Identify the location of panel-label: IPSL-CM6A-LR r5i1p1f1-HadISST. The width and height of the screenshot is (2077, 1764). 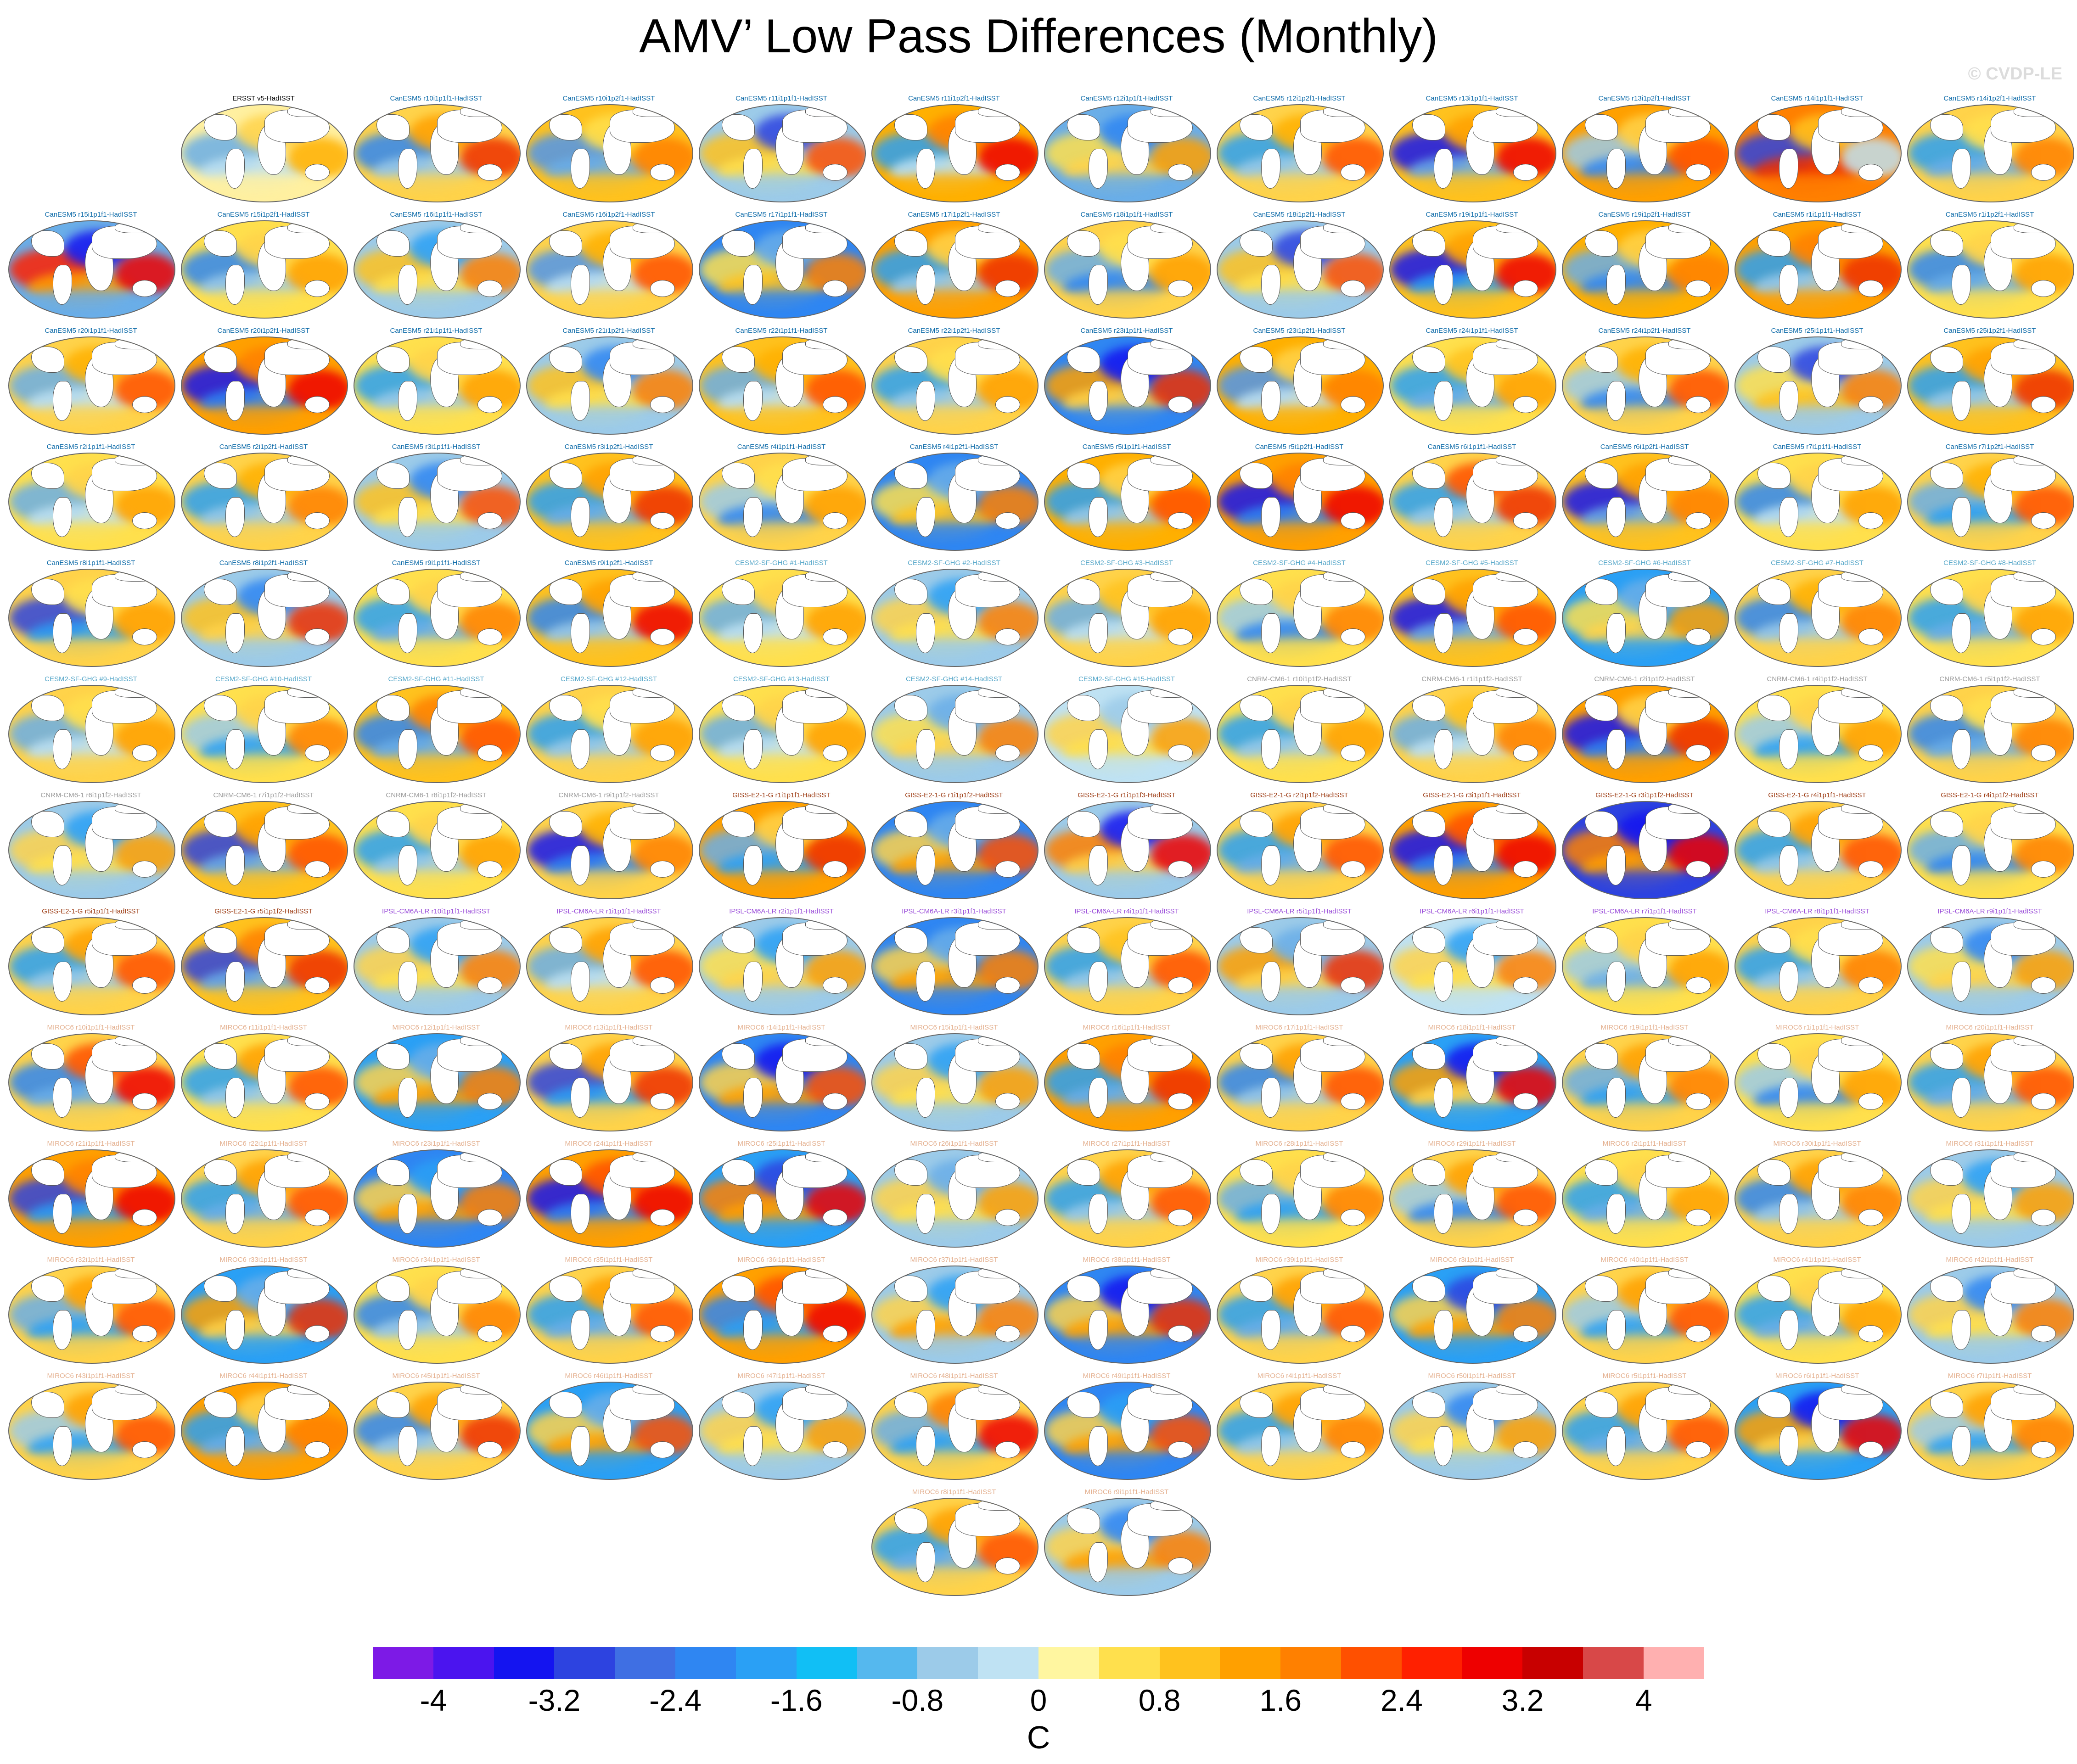
(1299, 911).